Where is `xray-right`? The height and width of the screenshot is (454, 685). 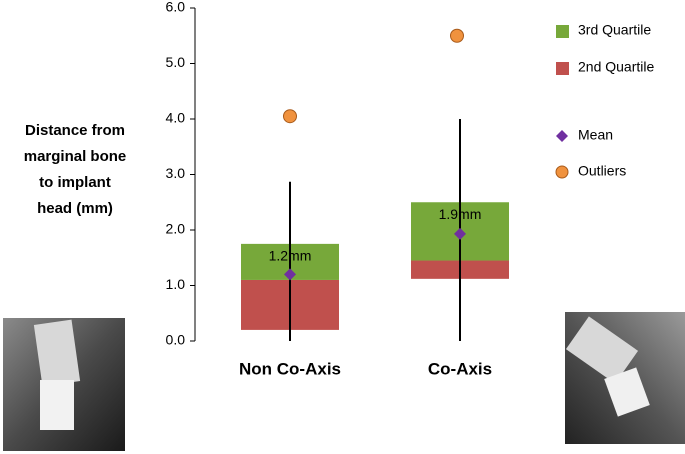 xray-right is located at coordinates (625, 378).